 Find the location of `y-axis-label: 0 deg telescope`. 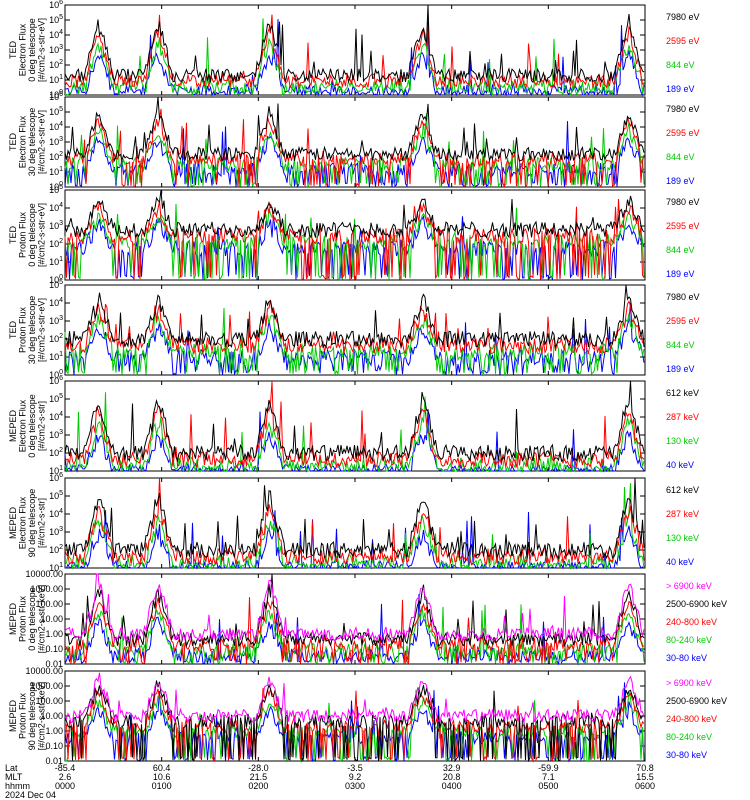

y-axis-label: 0 deg telescope is located at coordinates (32, 426).